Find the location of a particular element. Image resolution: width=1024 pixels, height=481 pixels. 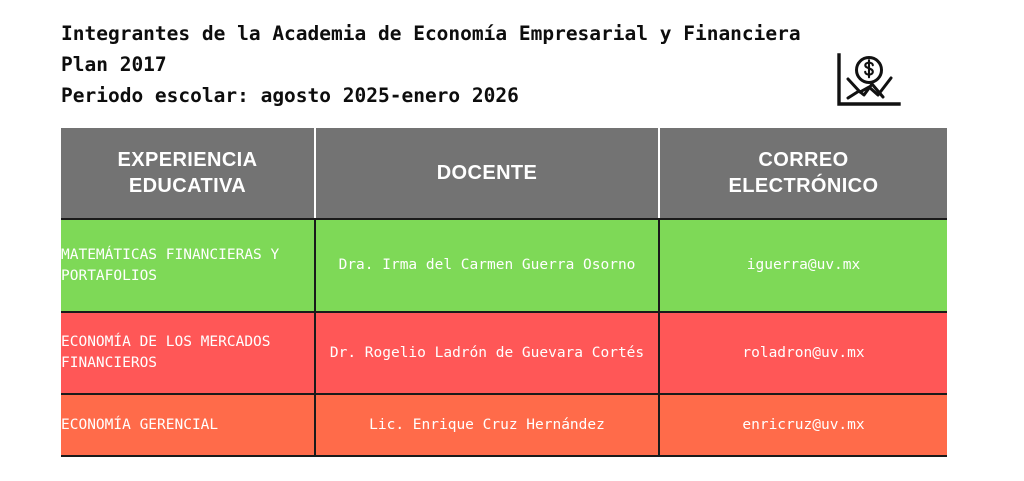

cell-correo-electronico: enricruz@uv.mx is located at coordinates (803, 425).